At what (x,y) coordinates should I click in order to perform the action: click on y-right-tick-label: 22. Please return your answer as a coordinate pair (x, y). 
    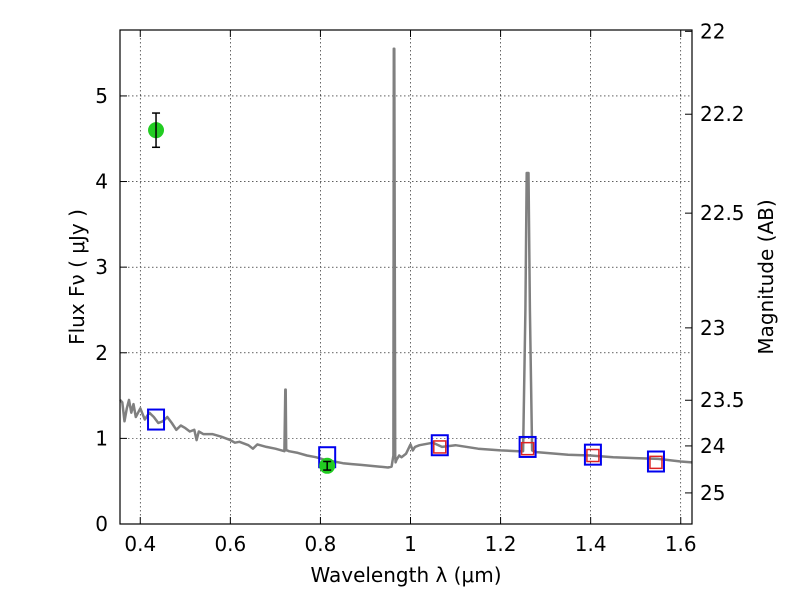
    Looking at the image, I should click on (712, 31).